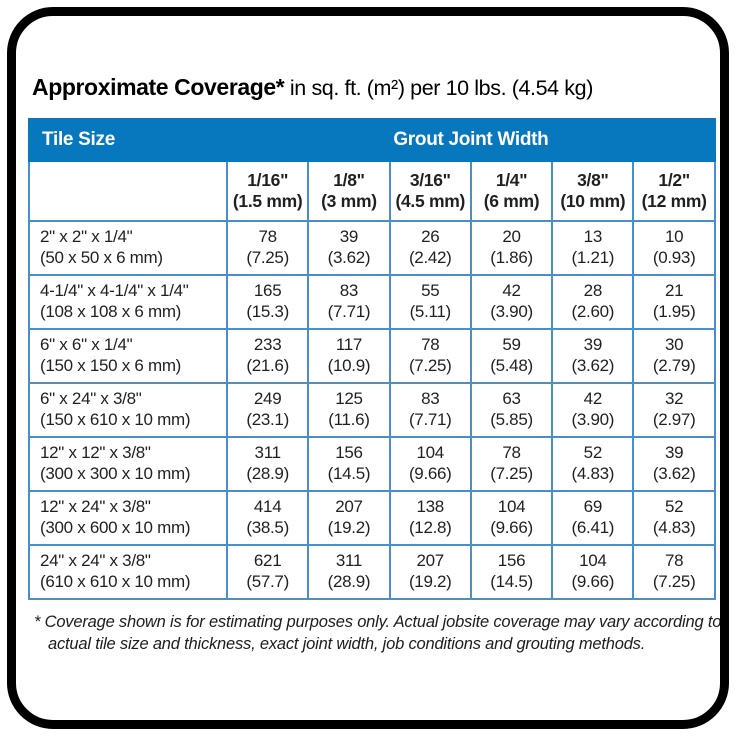 This screenshot has height=736, width=736. I want to click on cell-line-1: 30, so click(674, 345).